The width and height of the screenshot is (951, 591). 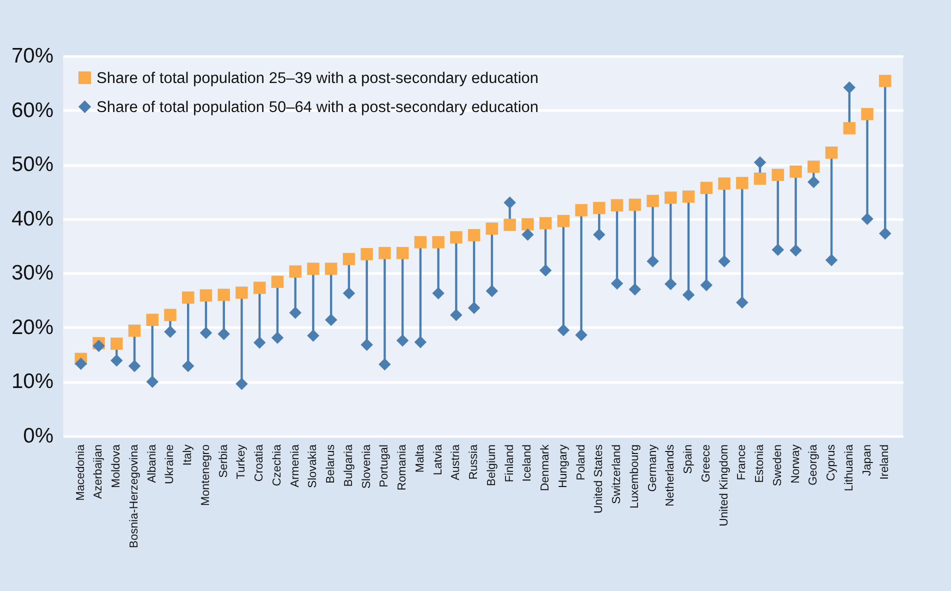 What do you see at coordinates (80, 472) in the screenshot?
I see `x-tick-label: Macedonia` at bounding box center [80, 472].